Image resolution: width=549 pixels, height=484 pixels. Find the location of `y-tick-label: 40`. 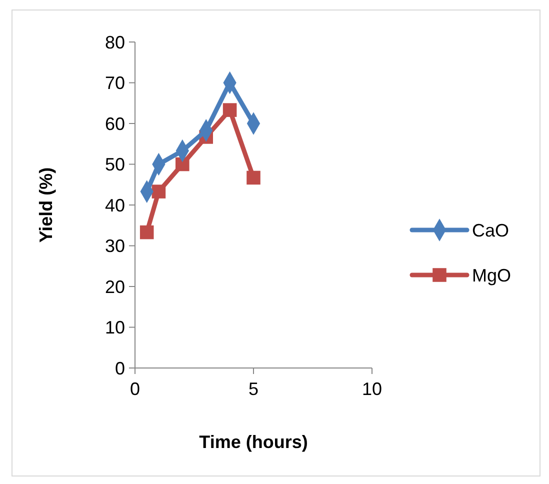

y-tick-label: 40 is located at coordinates (114, 205).